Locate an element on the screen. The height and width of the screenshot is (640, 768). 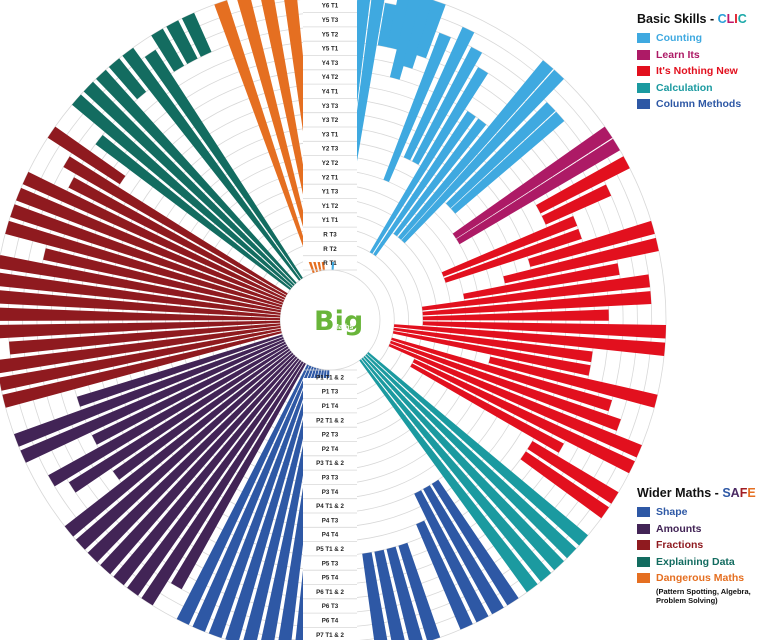
ring-label-top: Y1 T3 is located at coordinates (330, 192).